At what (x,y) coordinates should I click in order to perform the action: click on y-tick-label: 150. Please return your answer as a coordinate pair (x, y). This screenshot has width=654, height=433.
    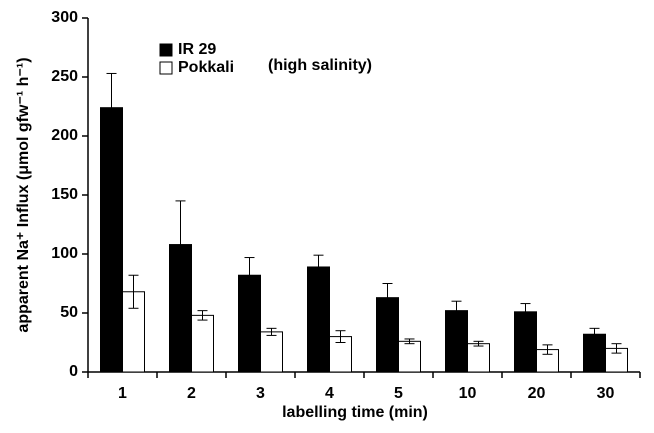
    Looking at the image, I should click on (64, 194).